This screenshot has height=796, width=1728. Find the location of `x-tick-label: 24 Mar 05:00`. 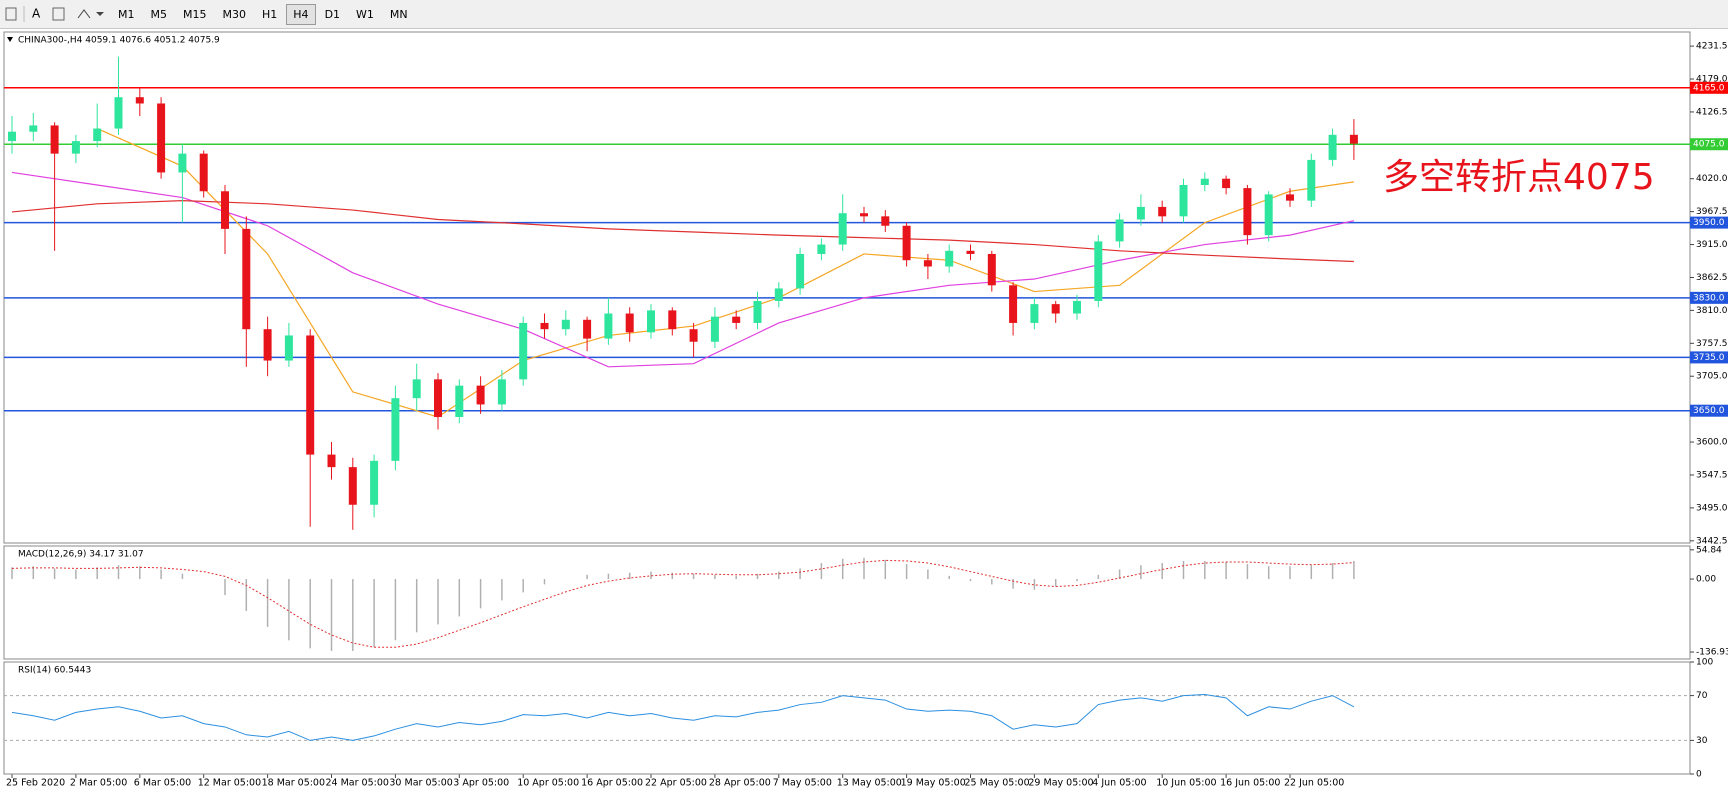

x-tick-label: 24 Mar 05:00 is located at coordinates (357, 783).